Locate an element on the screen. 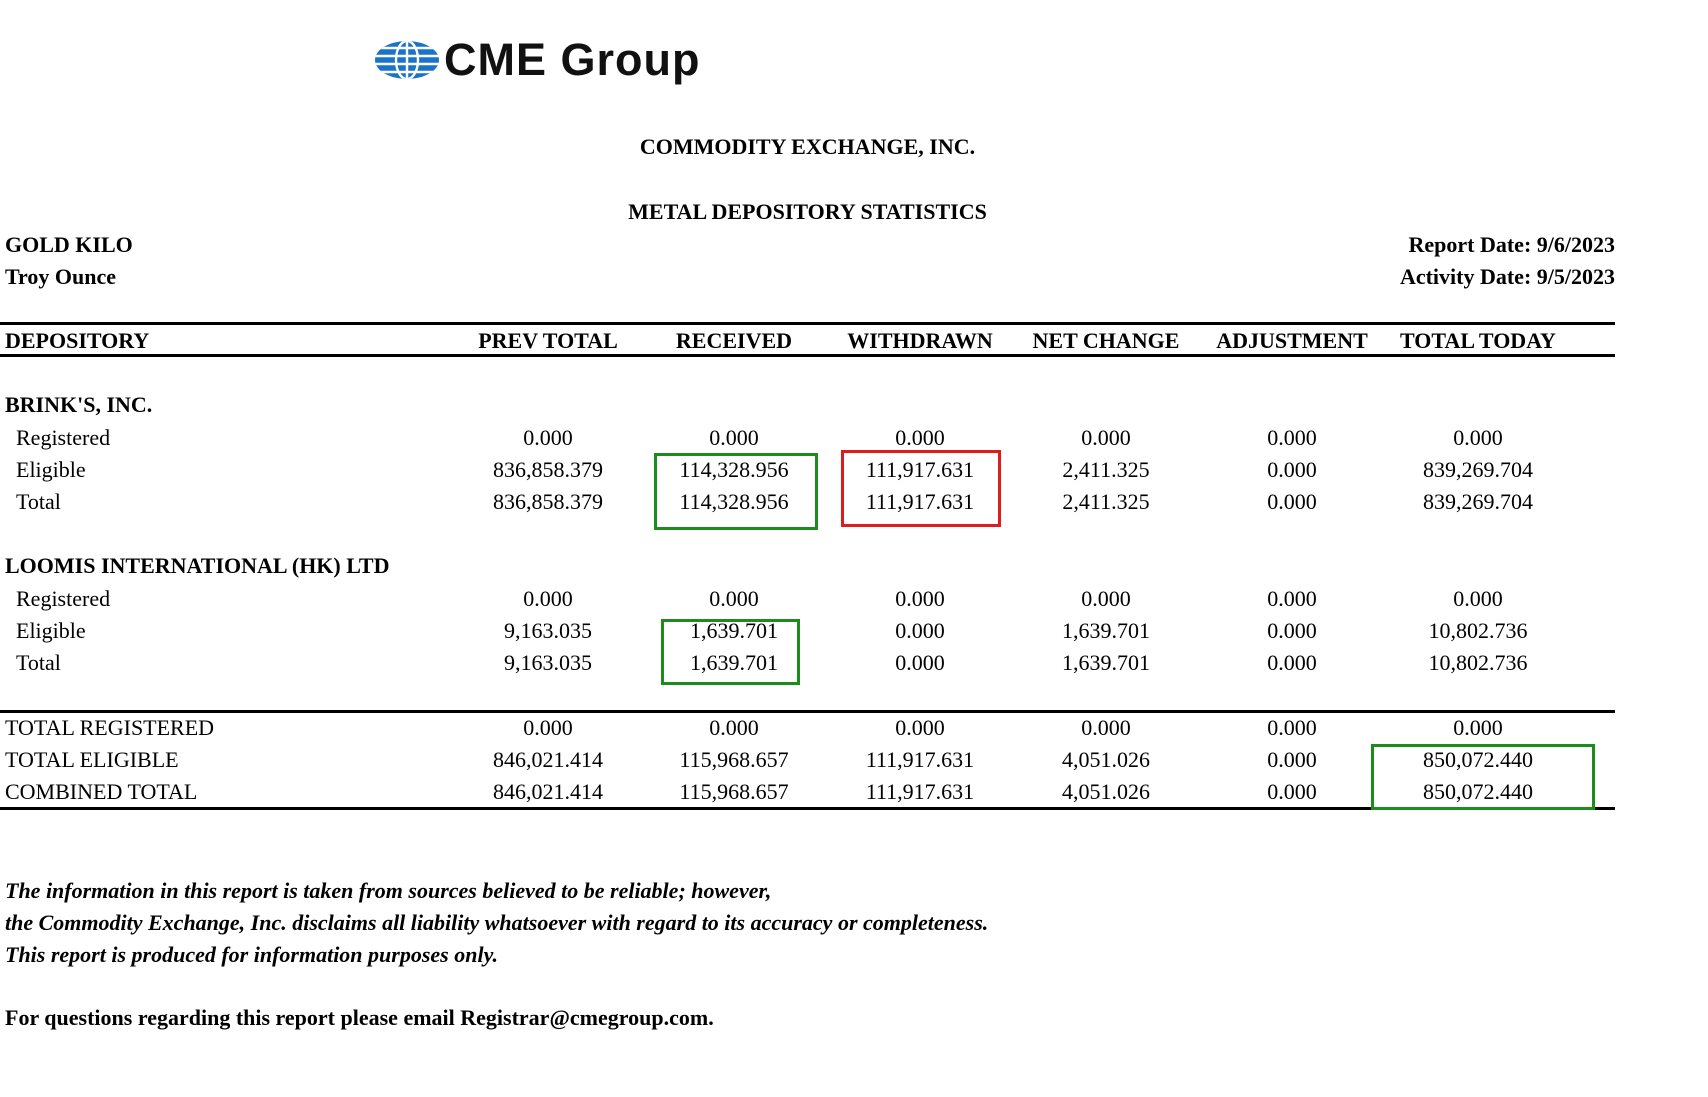 This screenshot has height=1097, width=1708. globe-icon is located at coordinates (407, 60).